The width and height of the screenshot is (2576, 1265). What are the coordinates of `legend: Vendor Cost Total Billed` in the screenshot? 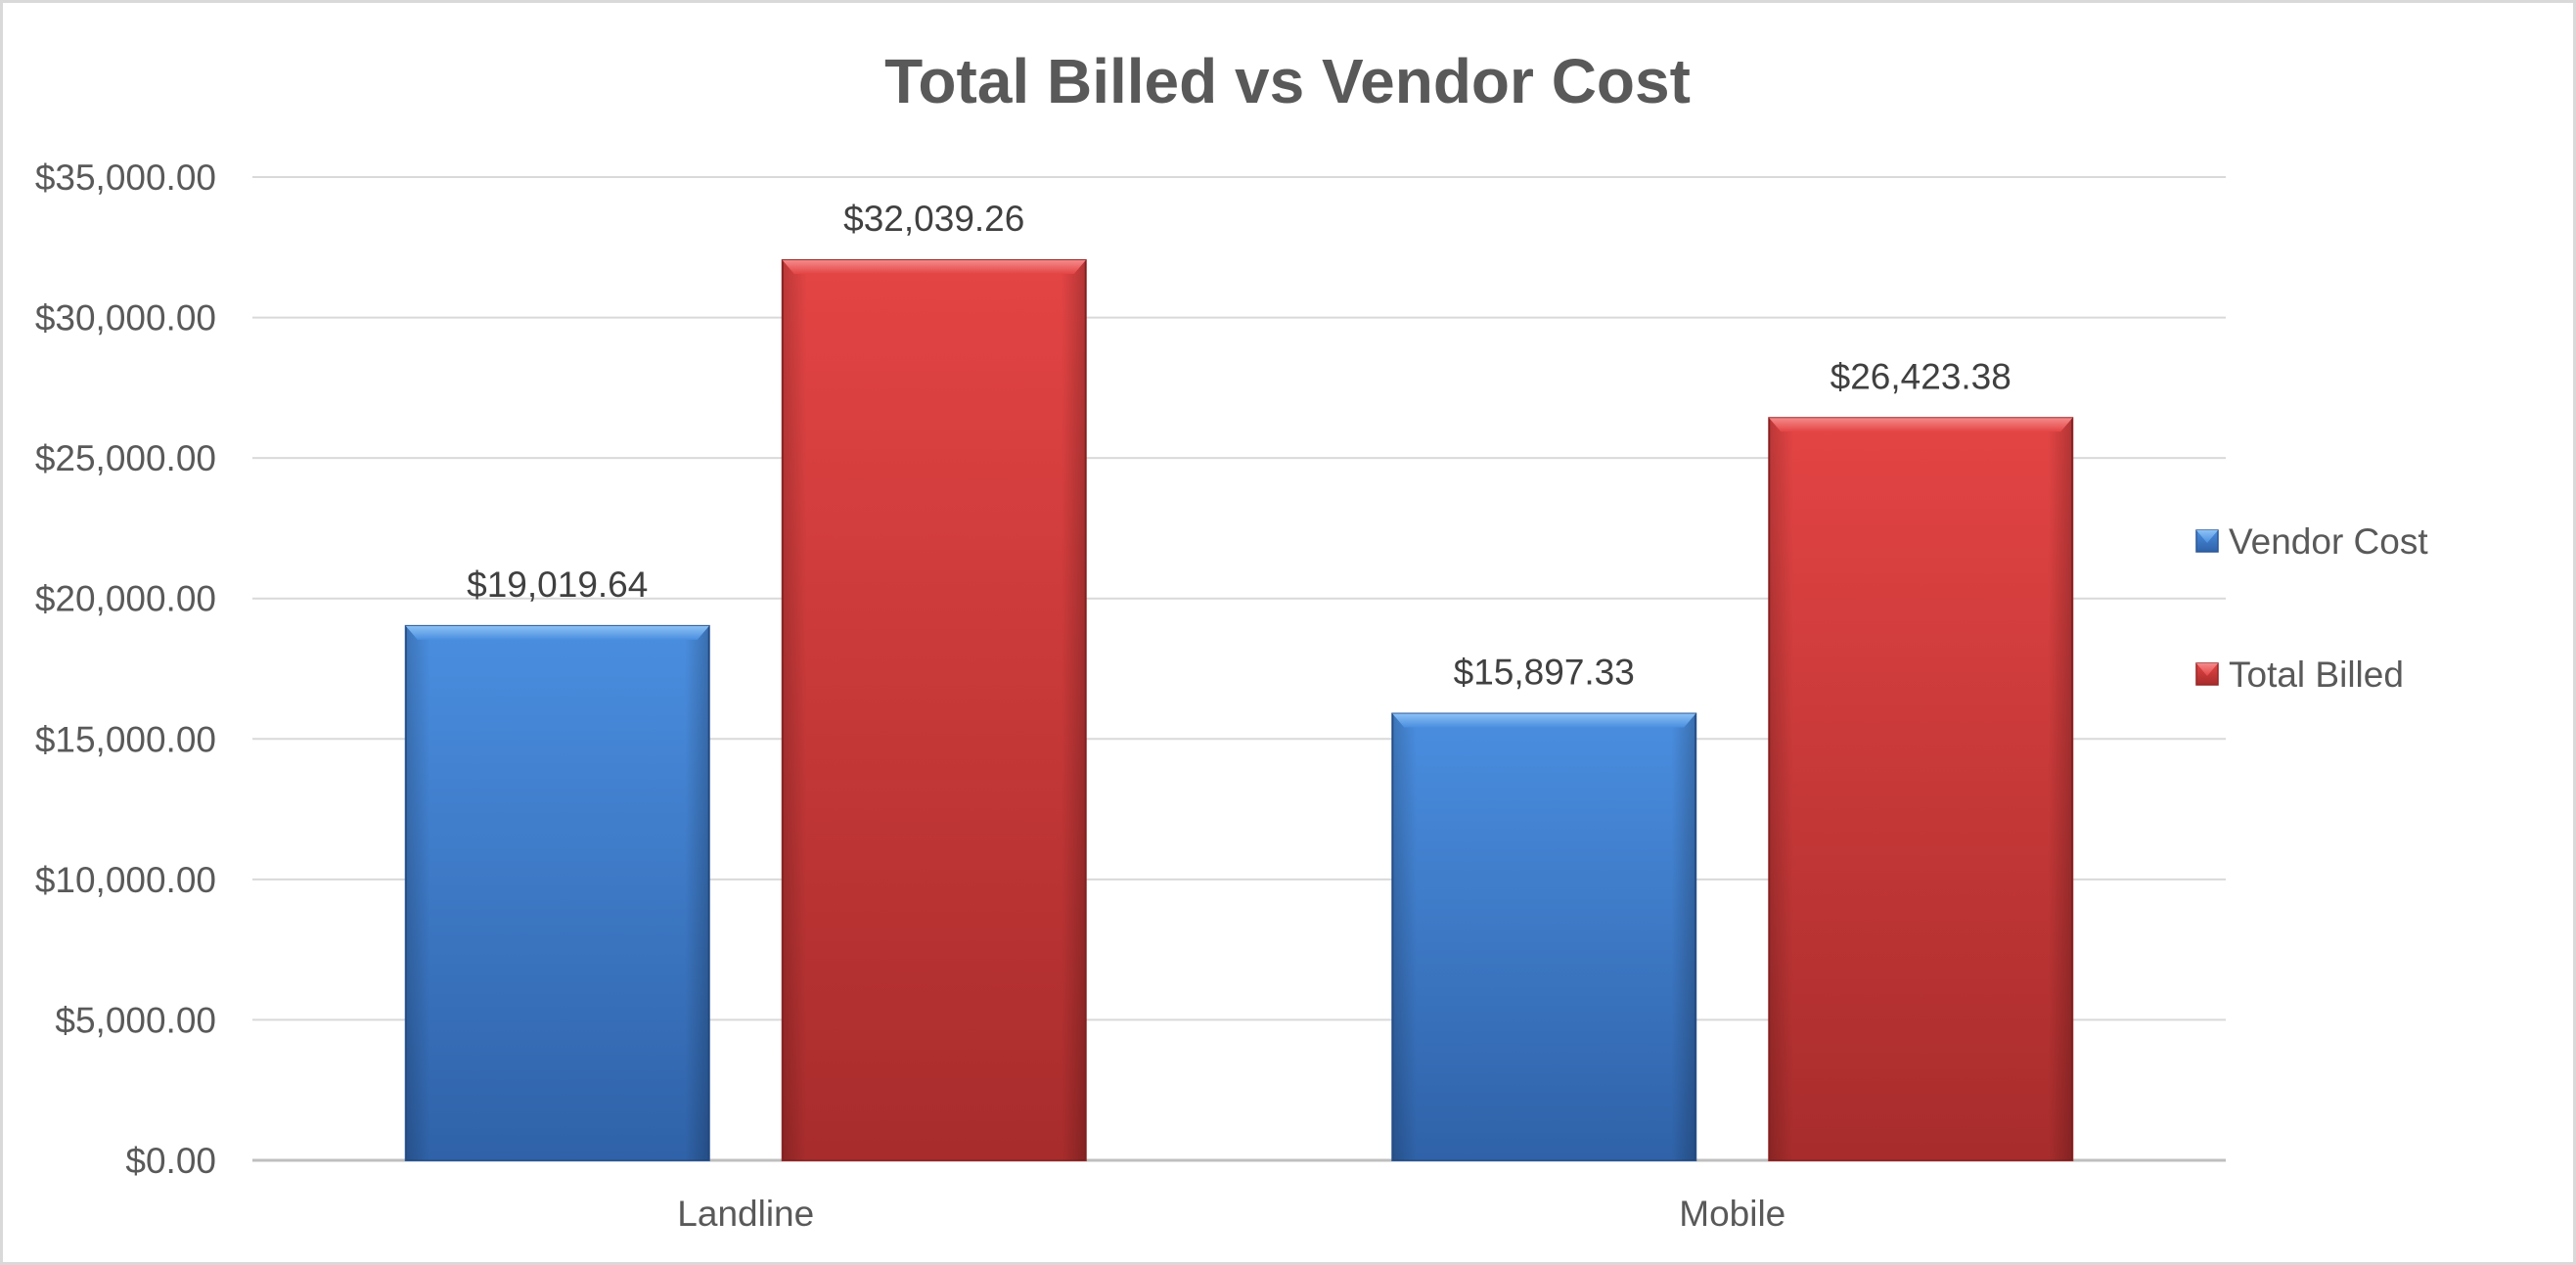 It's located at (2311, 608).